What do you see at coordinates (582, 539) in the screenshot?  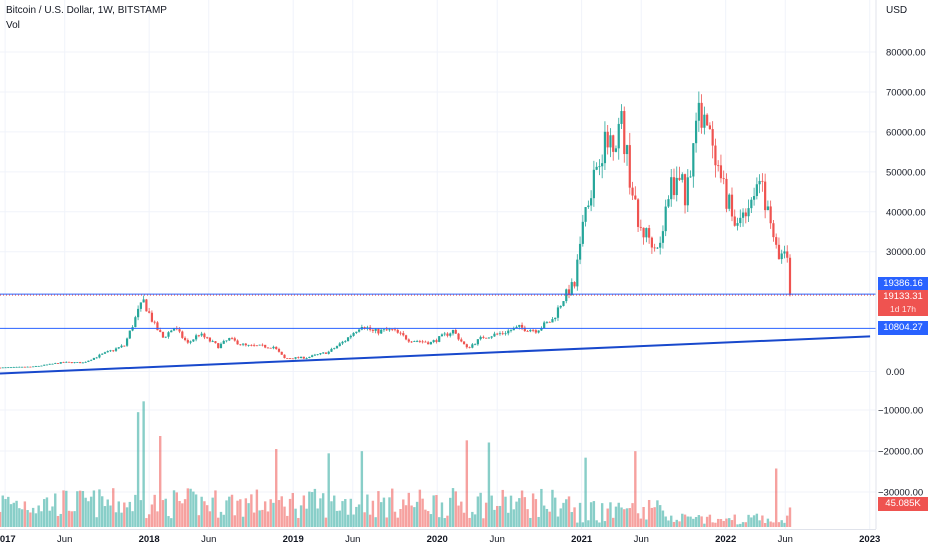 I see `time-tick-label: 2021` at bounding box center [582, 539].